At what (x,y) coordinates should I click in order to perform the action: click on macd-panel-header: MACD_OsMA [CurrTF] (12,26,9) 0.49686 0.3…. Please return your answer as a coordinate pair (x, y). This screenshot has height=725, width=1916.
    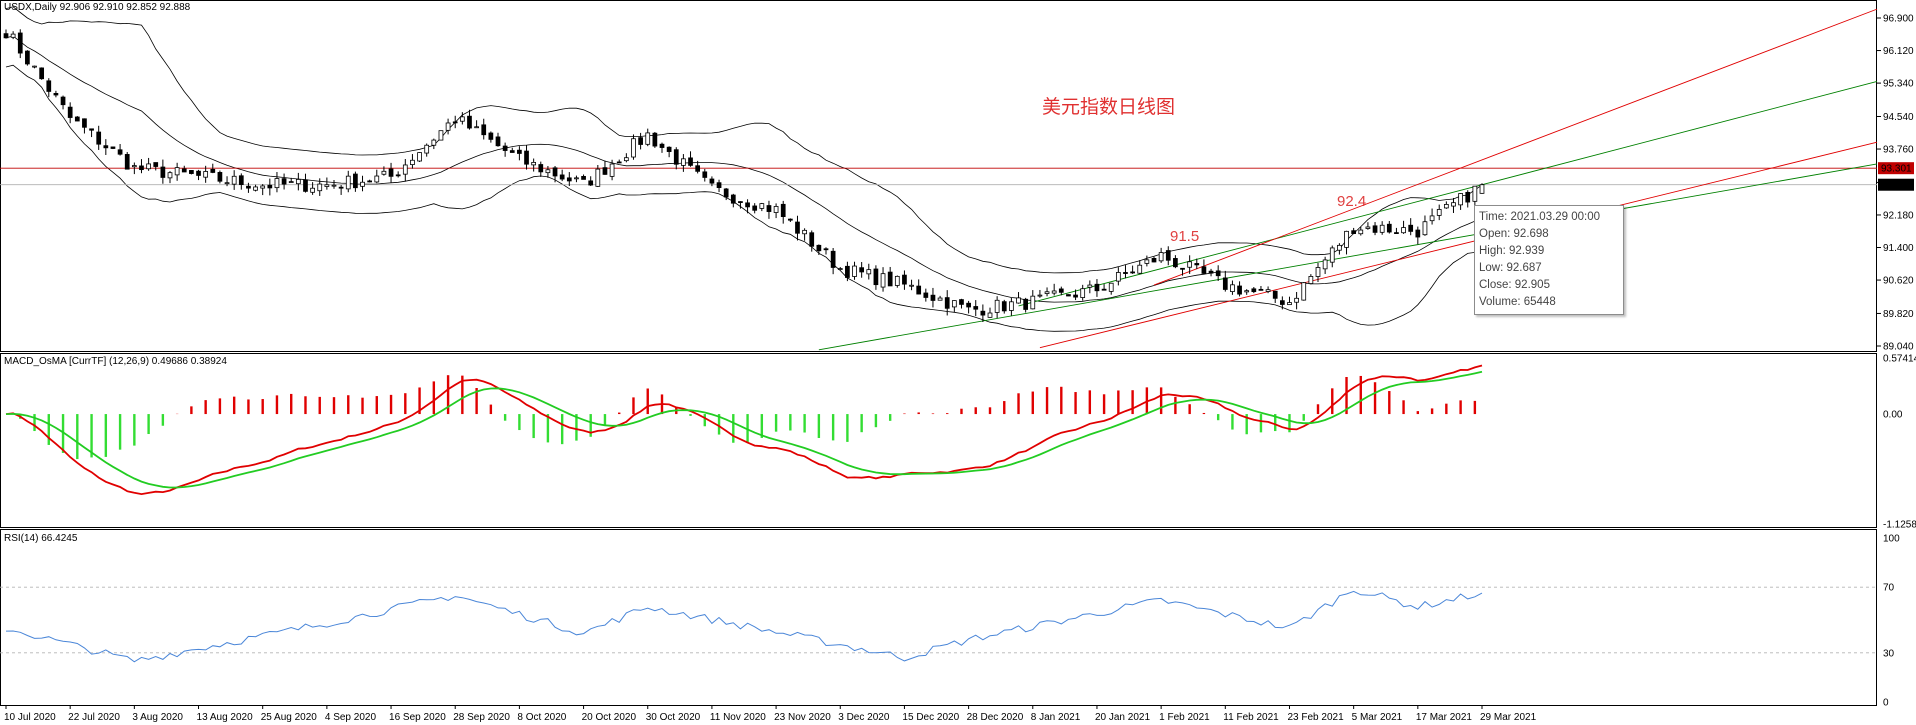
    Looking at the image, I should click on (115, 361).